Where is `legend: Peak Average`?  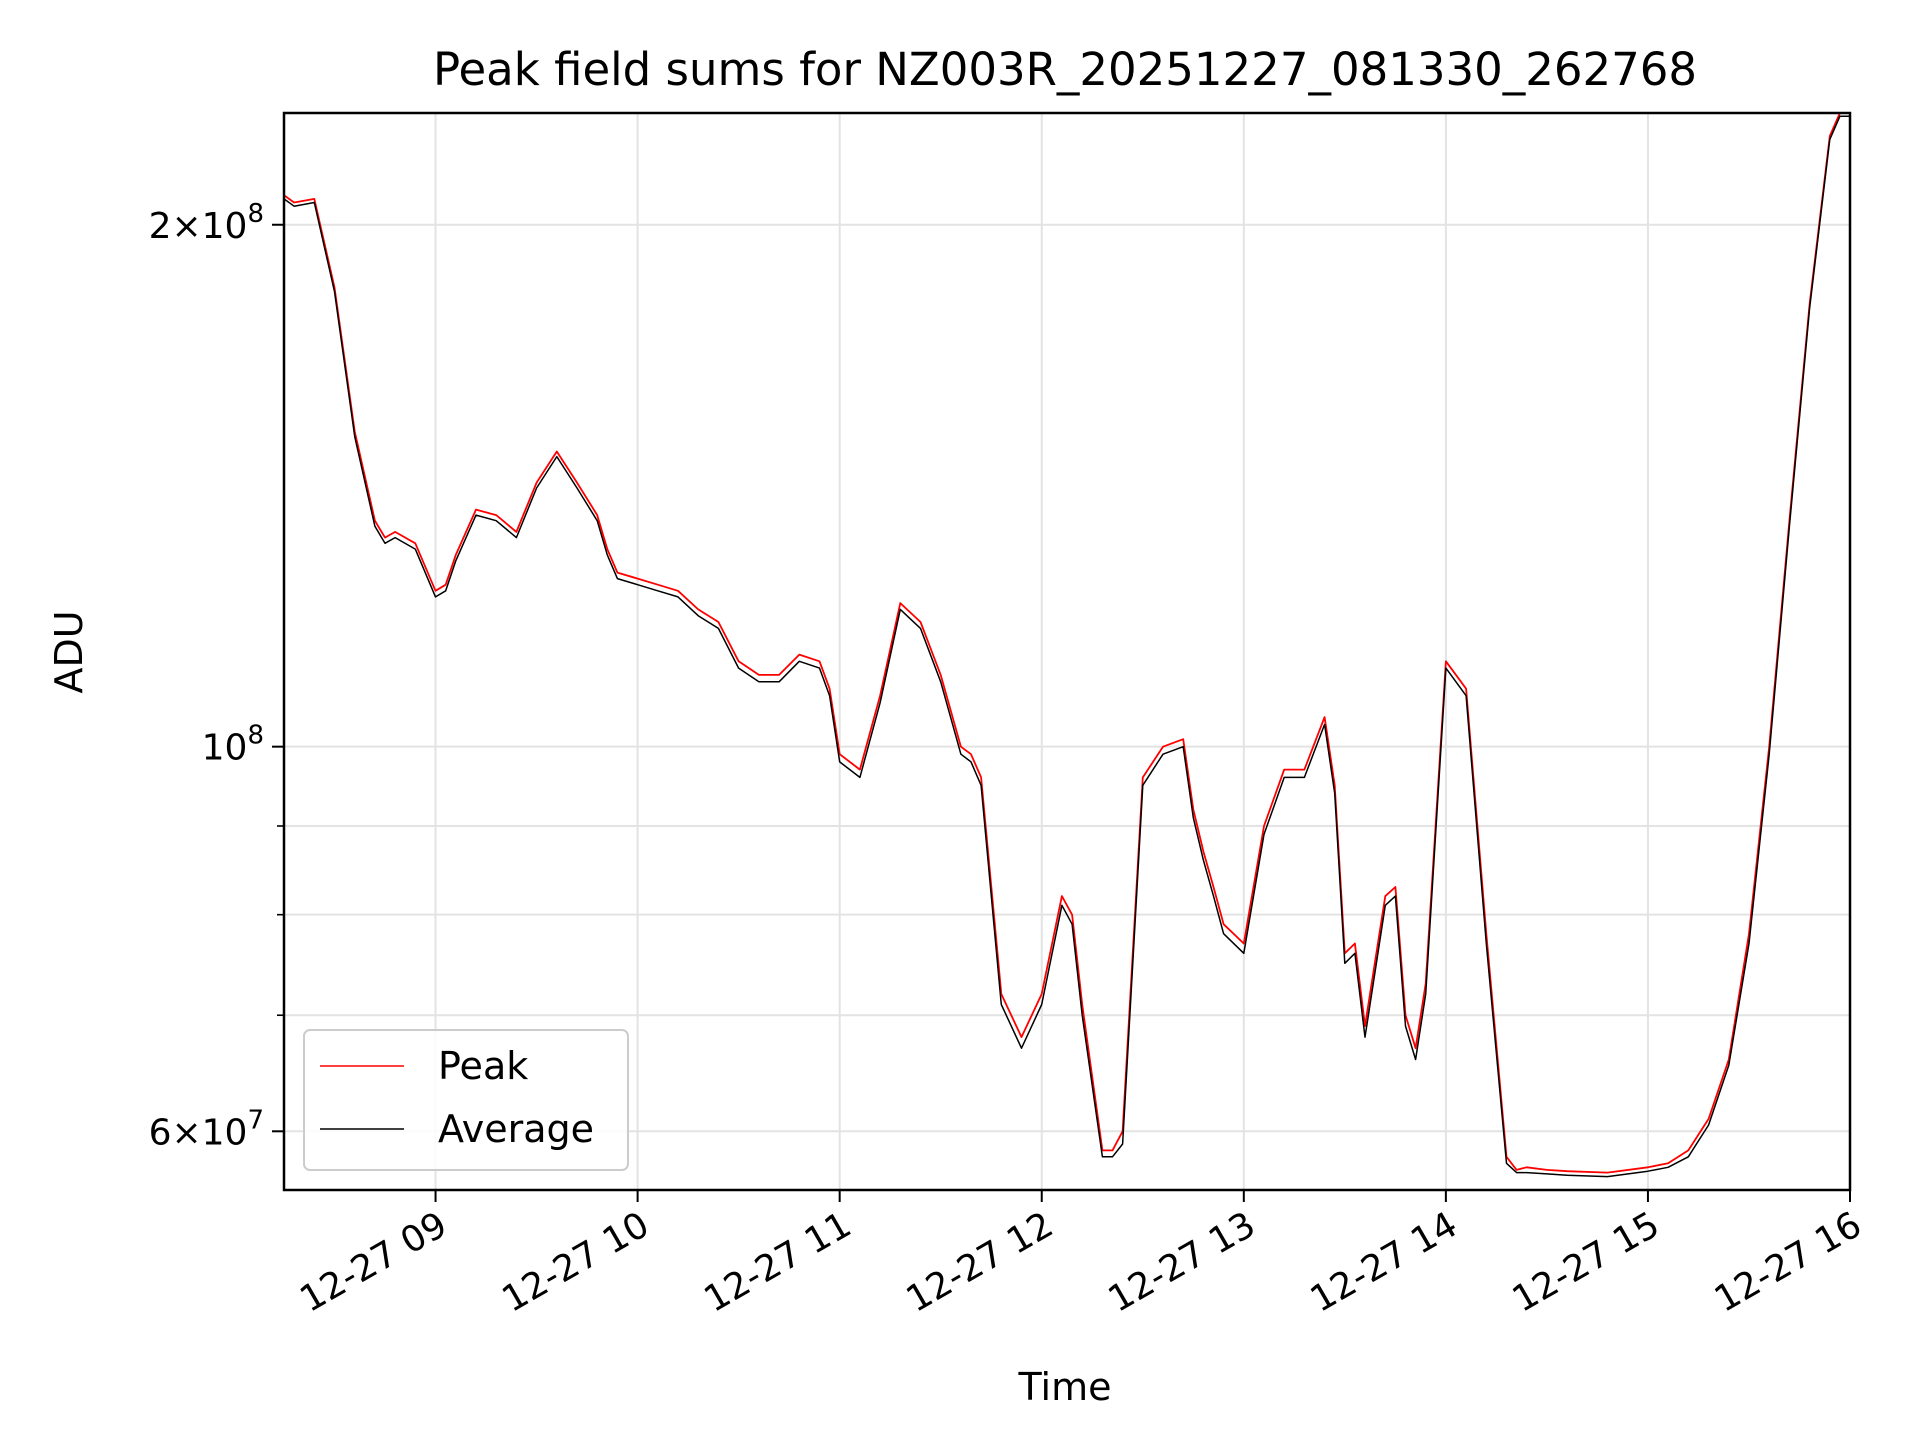
legend: Peak Average is located at coordinates (466, 1100).